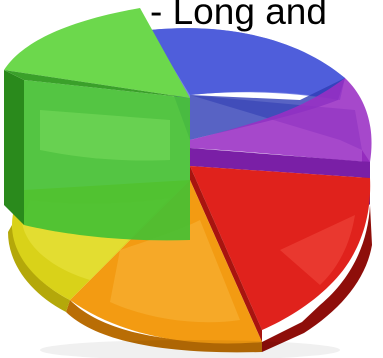 This screenshot has height=358, width=383. Describe the element at coordinates (97, 84) in the screenshot. I see `slice-green-top-shade` at that location.